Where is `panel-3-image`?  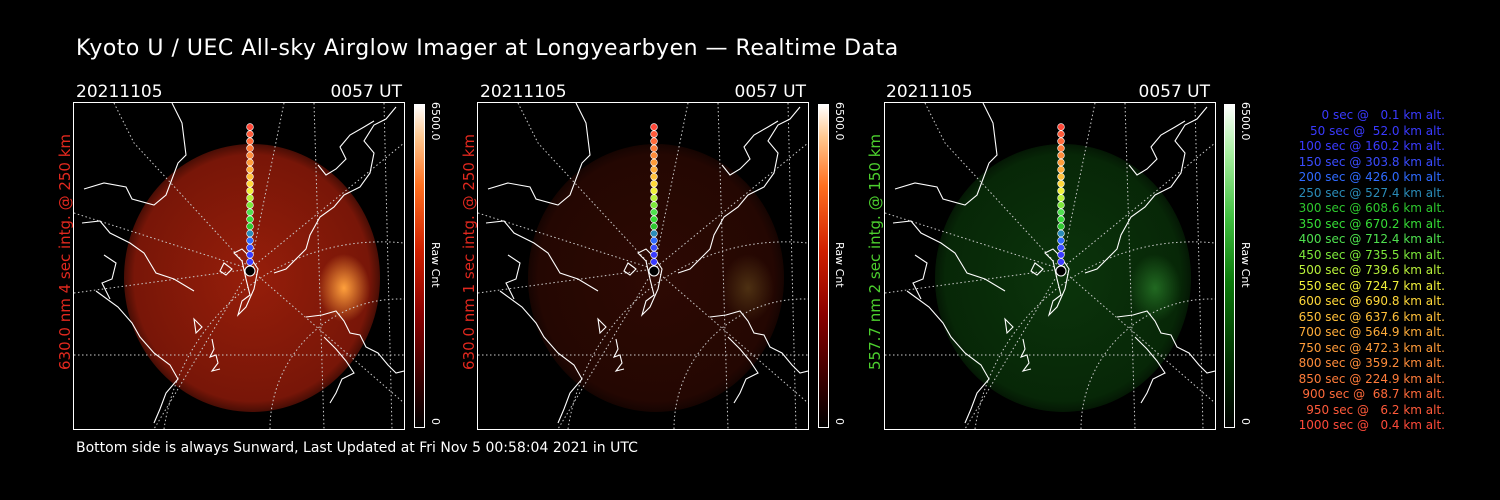
panel-3-image is located at coordinates (1050, 266).